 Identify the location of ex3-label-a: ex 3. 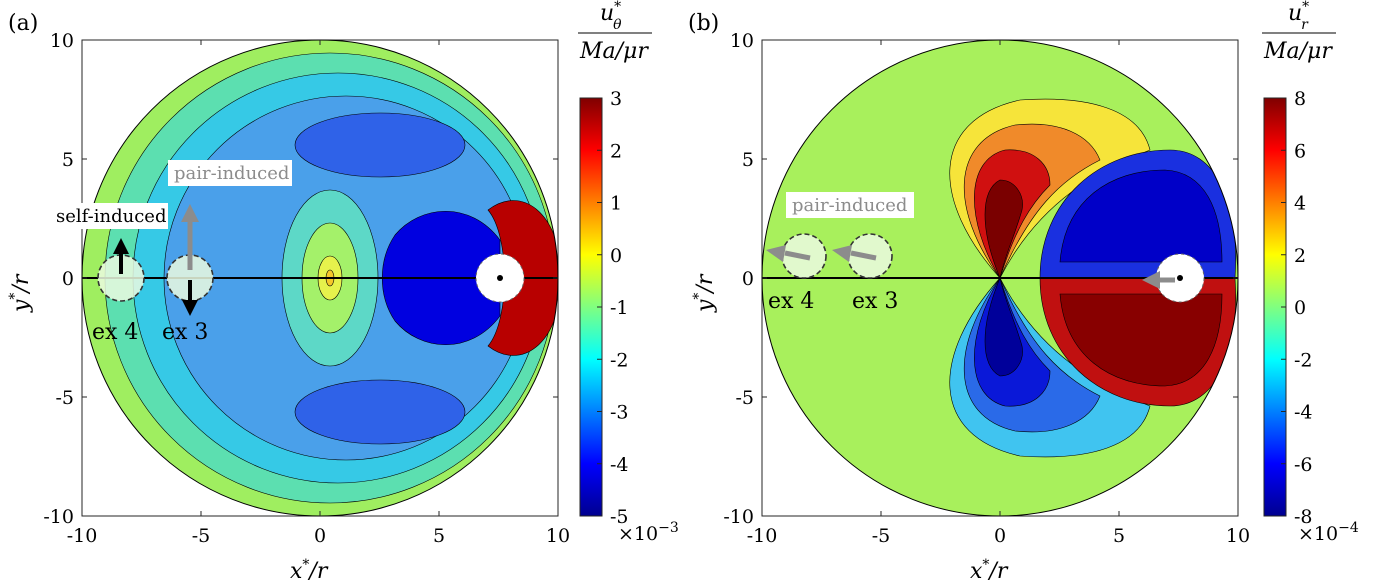
(185, 332).